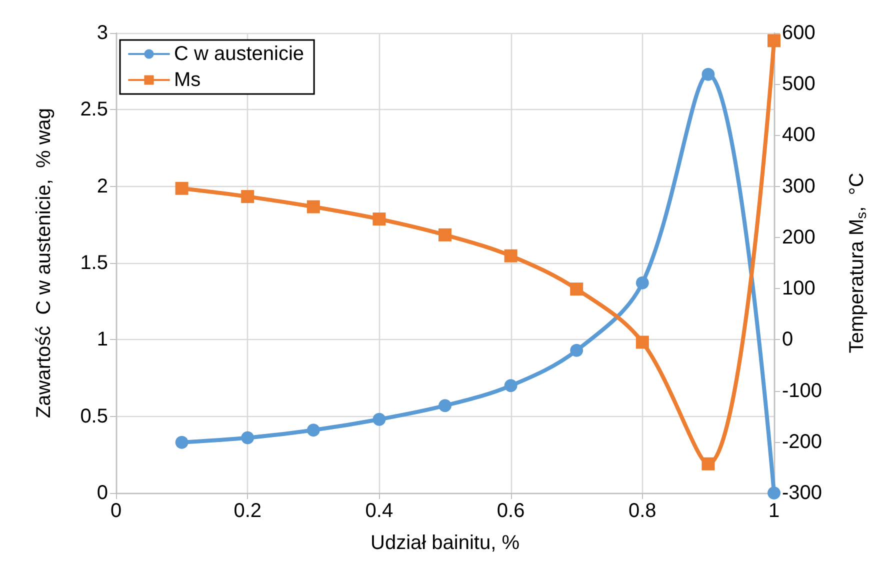 The height and width of the screenshot is (579, 896). Describe the element at coordinates (802, 391) in the screenshot. I see `y2-tick-label: -100` at that location.